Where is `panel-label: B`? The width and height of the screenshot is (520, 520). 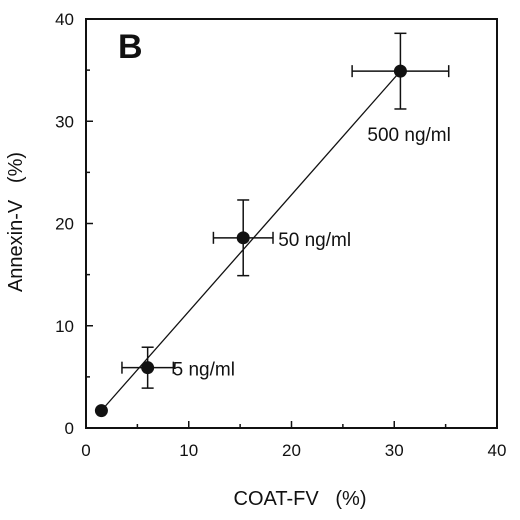
panel-label: B is located at coordinates (130, 47).